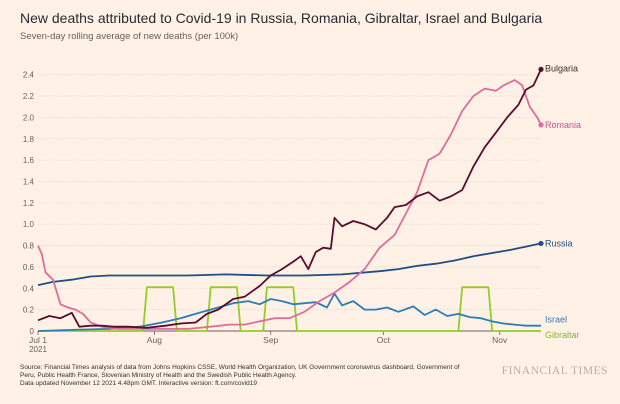 The image size is (620, 404). What do you see at coordinates (29, 246) in the screenshot?
I see `y-tick-label: 0.8` at bounding box center [29, 246].